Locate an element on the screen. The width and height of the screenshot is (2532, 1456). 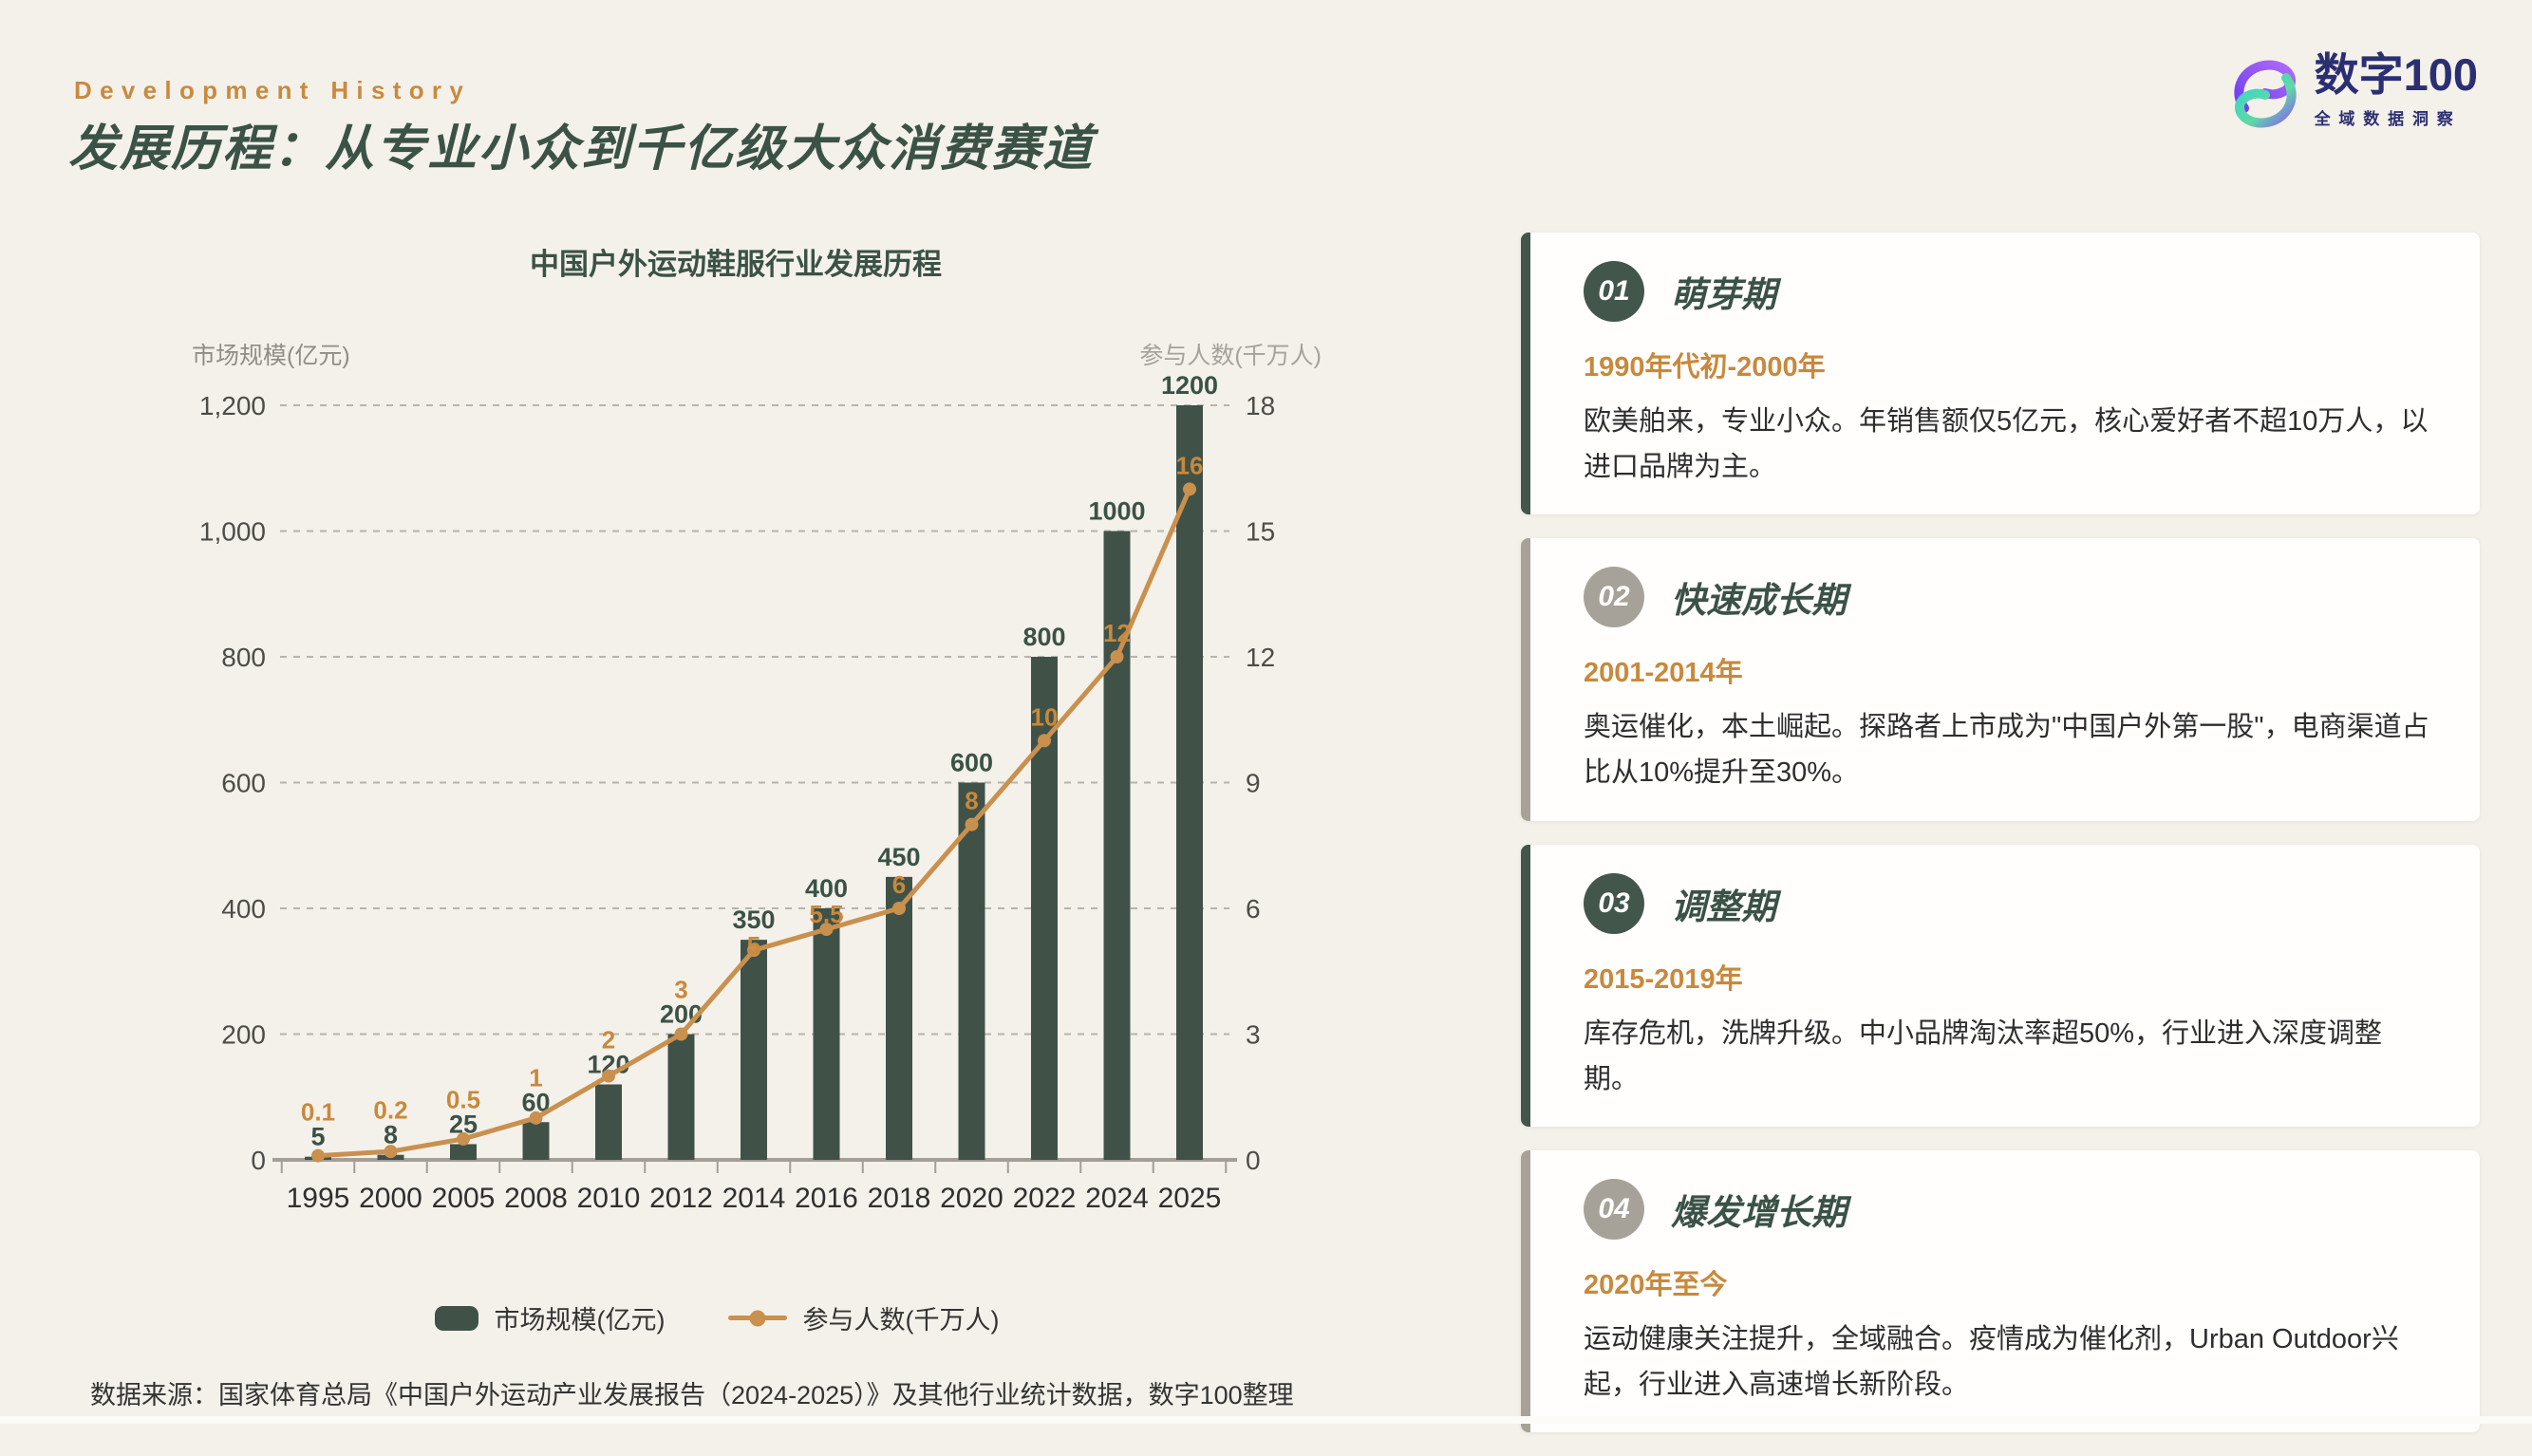
page-title: 发展历程：从专业小众到千亿级大众消费赛道 is located at coordinates (581, 149).